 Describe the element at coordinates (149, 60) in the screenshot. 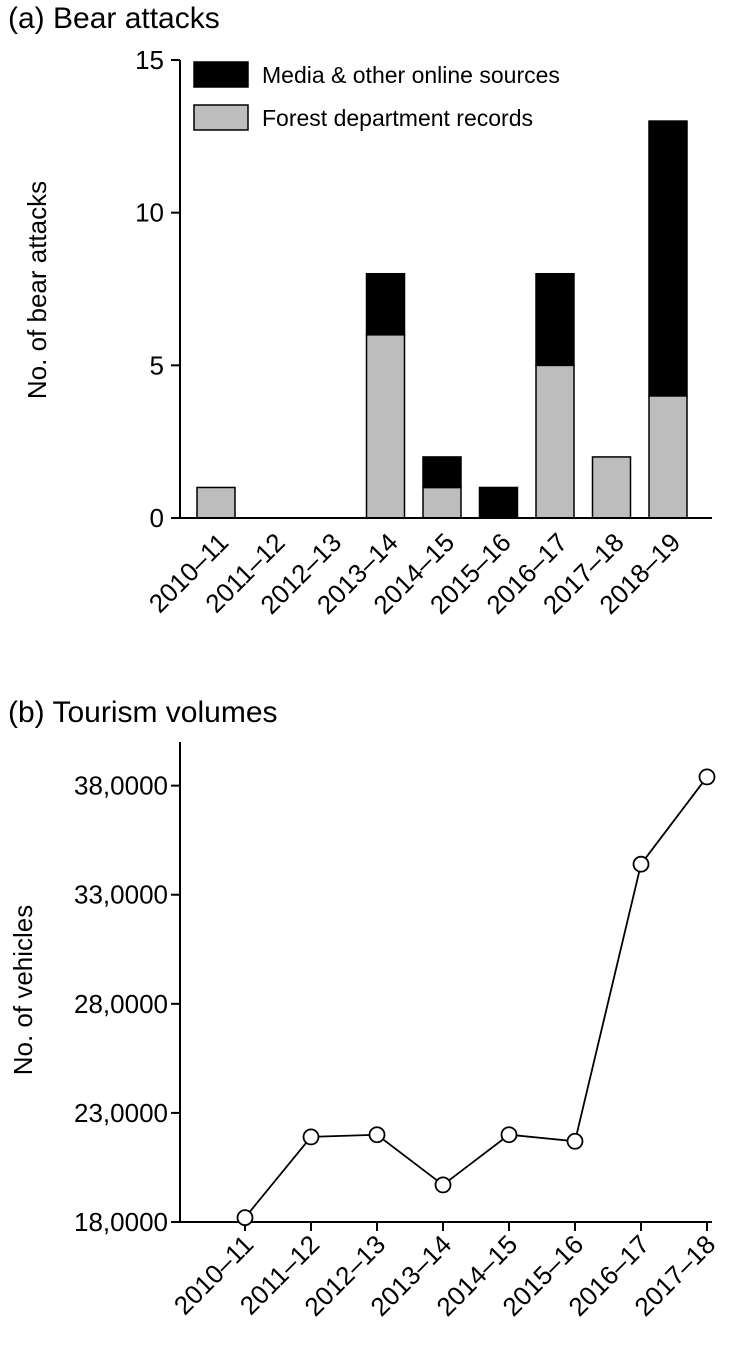

I see `y-tick-label: 15` at that location.